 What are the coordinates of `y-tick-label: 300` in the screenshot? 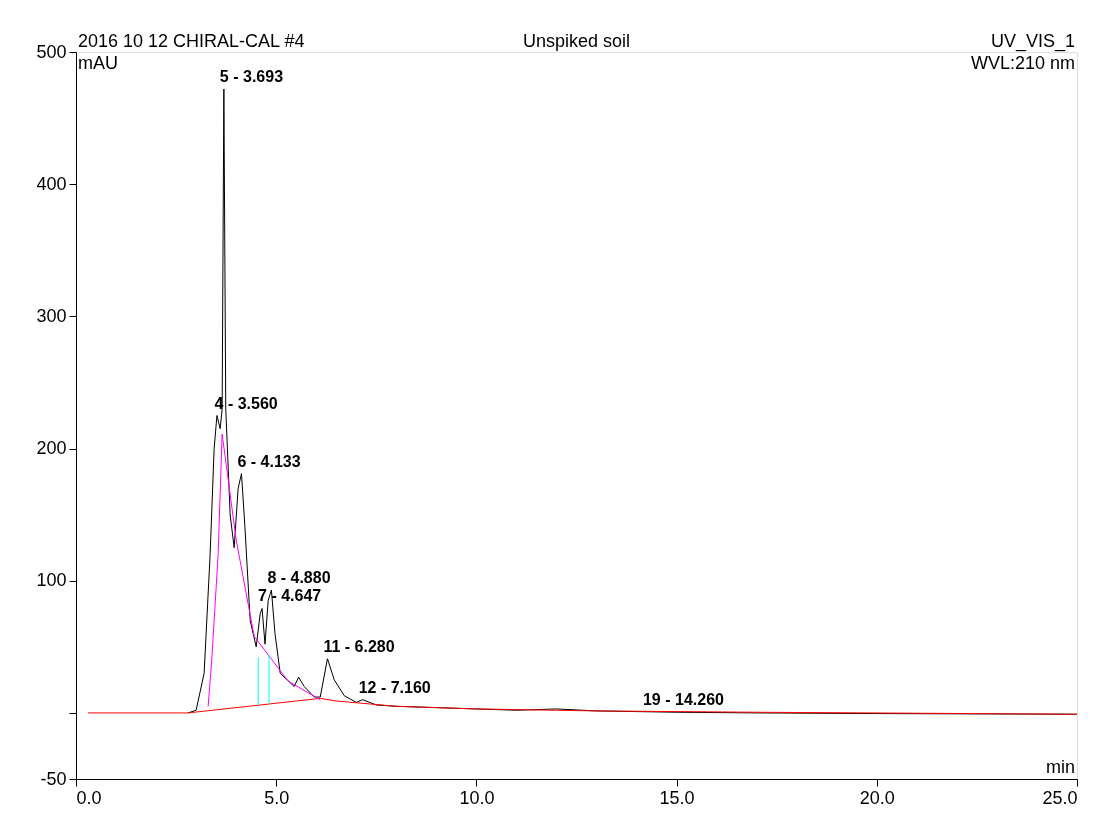 It's located at (51, 315).